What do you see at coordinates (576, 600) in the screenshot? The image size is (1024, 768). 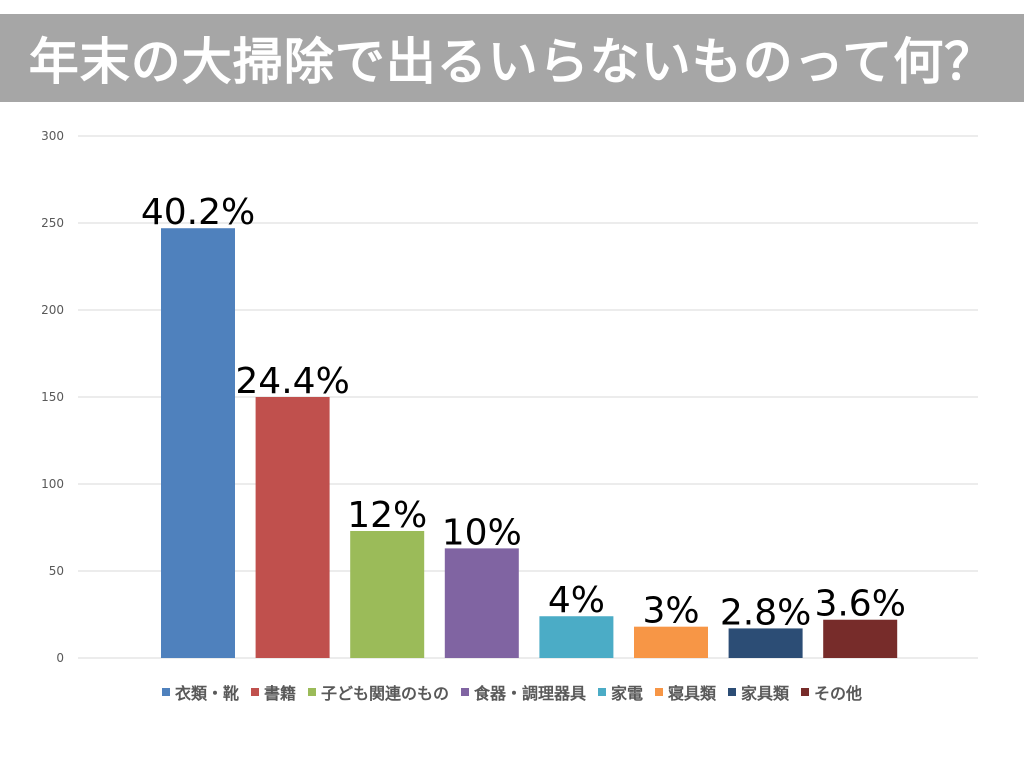 I see `data-label: 4%` at bounding box center [576, 600].